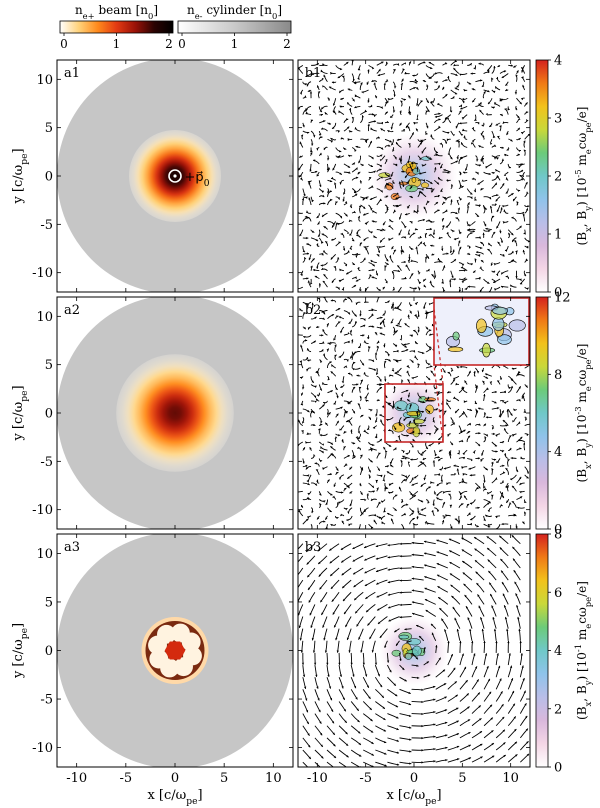 The image size is (600, 808). I want to click on colorbar-gradient, so click(542, 176).